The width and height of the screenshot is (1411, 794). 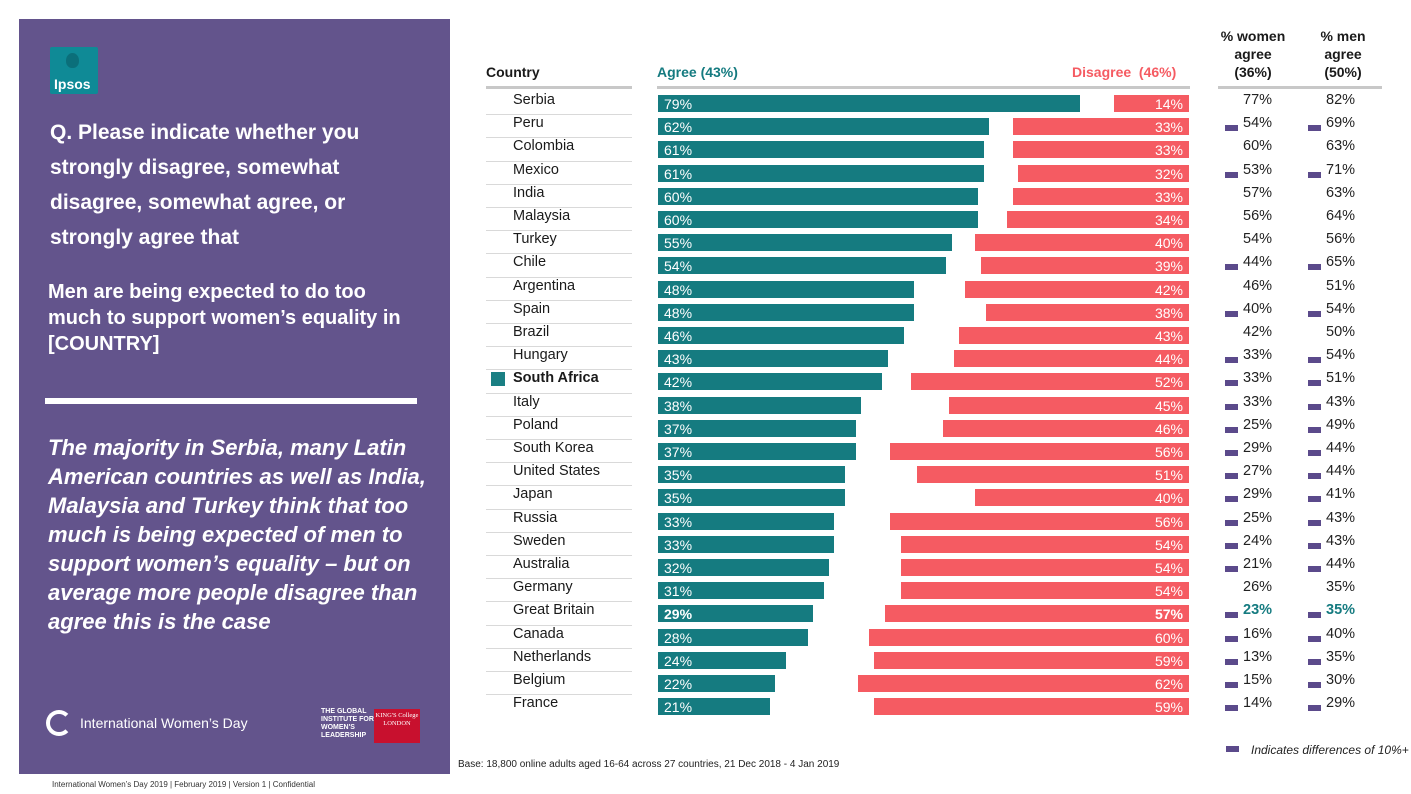 I want to click on agree-bar-mexico: 61%, so click(x=821, y=173).